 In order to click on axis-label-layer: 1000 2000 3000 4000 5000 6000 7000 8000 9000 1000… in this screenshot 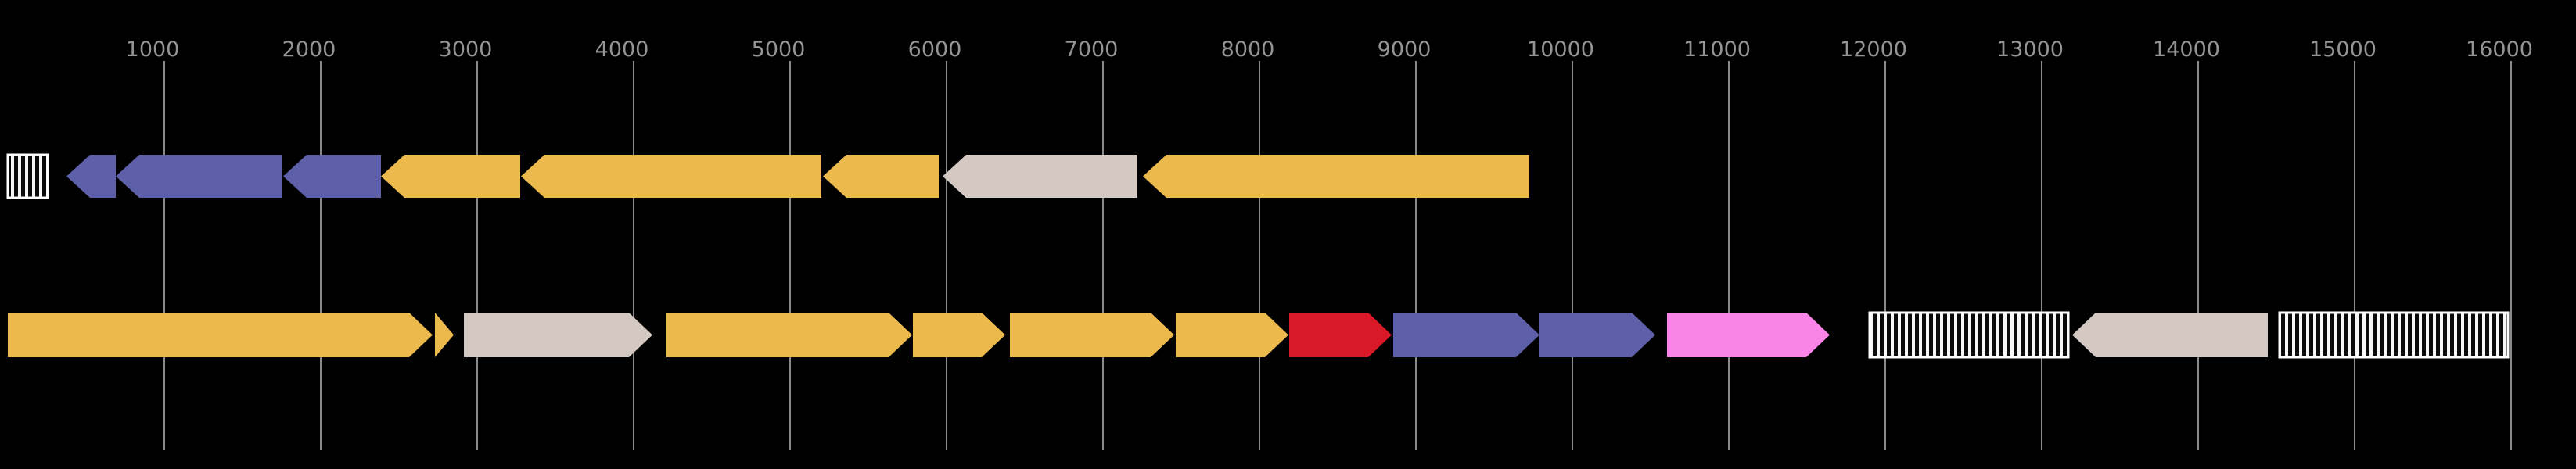, I will do `click(1330, 50)`.